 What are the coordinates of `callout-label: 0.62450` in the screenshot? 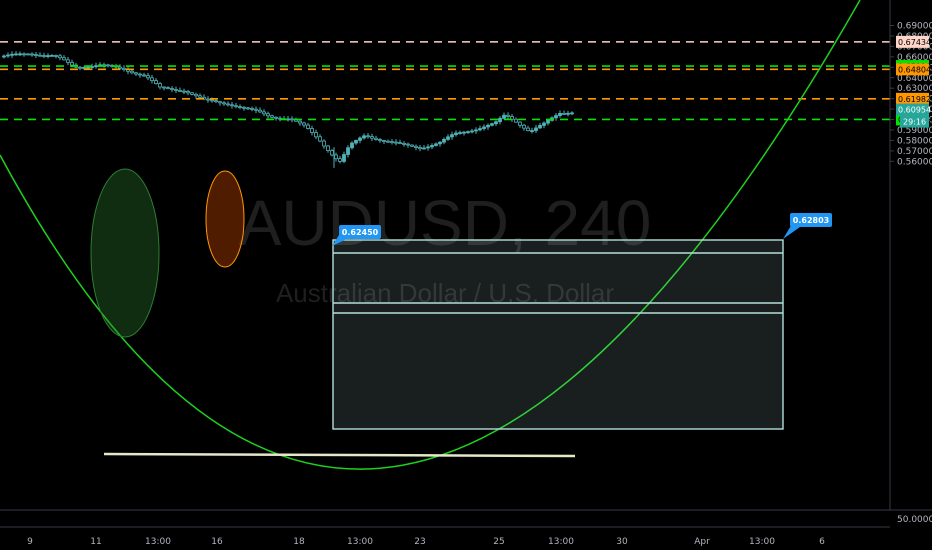 It's located at (360, 232).